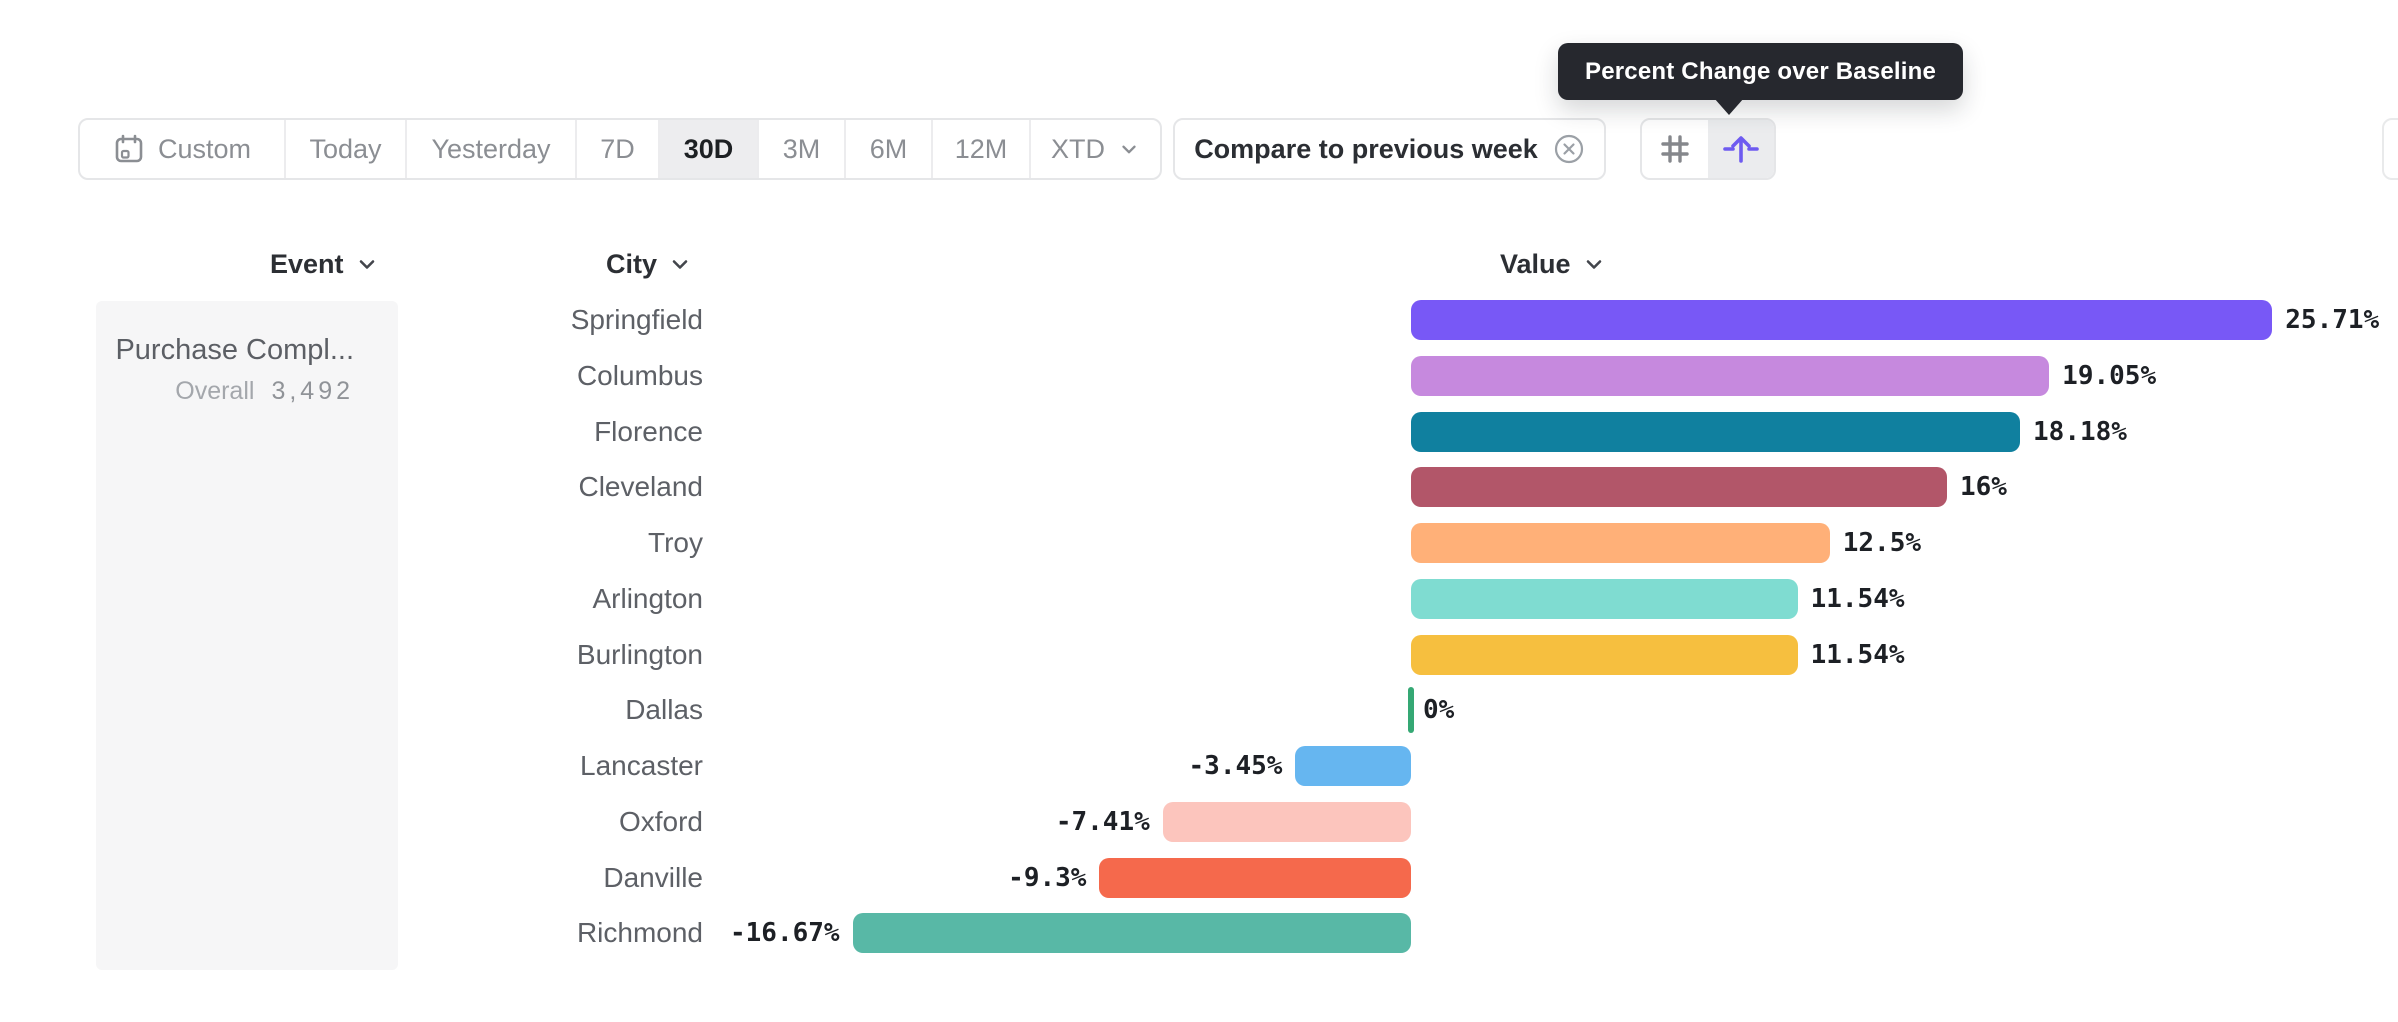 The height and width of the screenshot is (1022, 2398). I want to click on date-range-3m: 3M, so click(802, 149).